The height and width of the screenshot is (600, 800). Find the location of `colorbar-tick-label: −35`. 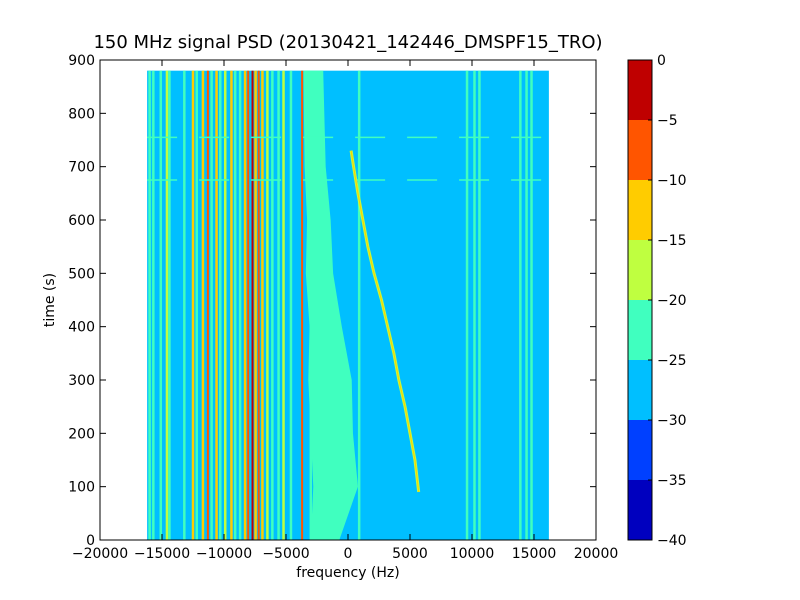

colorbar-tick-label: −35 is located at coordinates (672, 481).